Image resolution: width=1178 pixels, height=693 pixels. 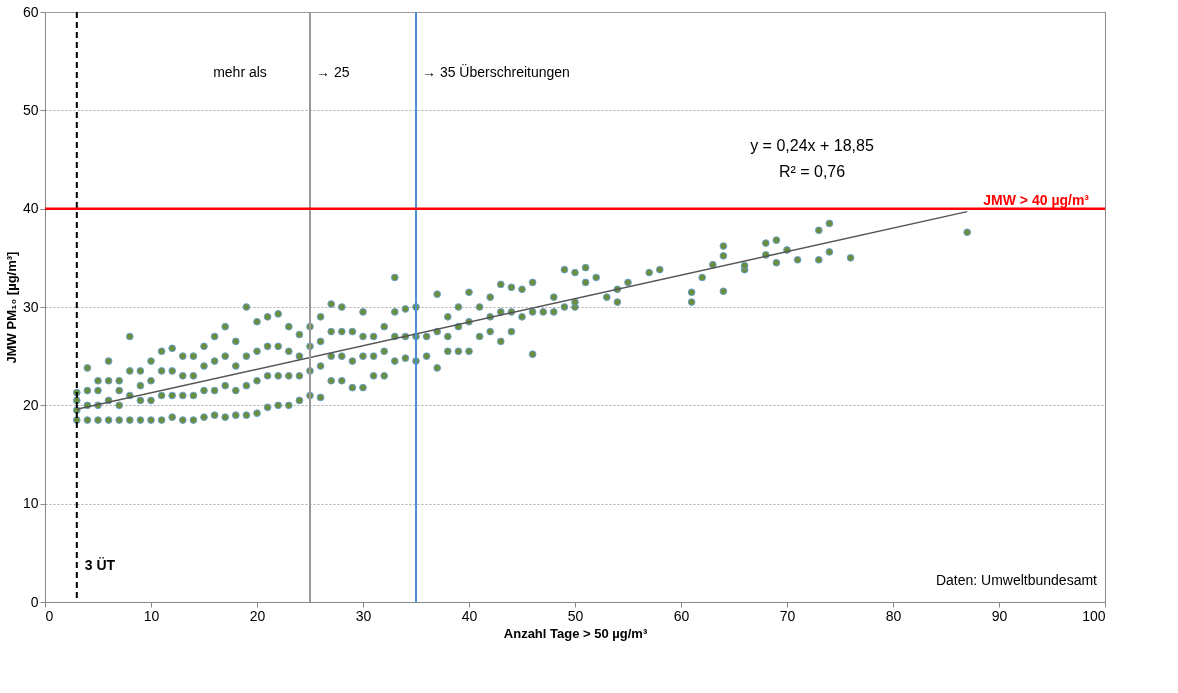 What do you see at coordinates (257, 615) in the screenshot?
I see `x-tick-label: 20` at bounding box center [257, 615].